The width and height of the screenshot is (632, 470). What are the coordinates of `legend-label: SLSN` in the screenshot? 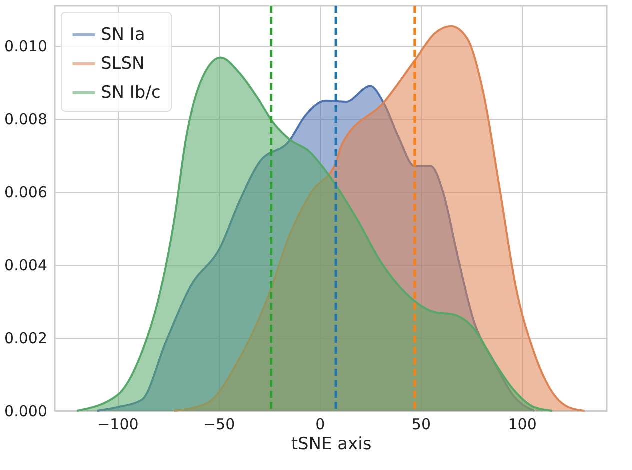 It's located at (123, 64).